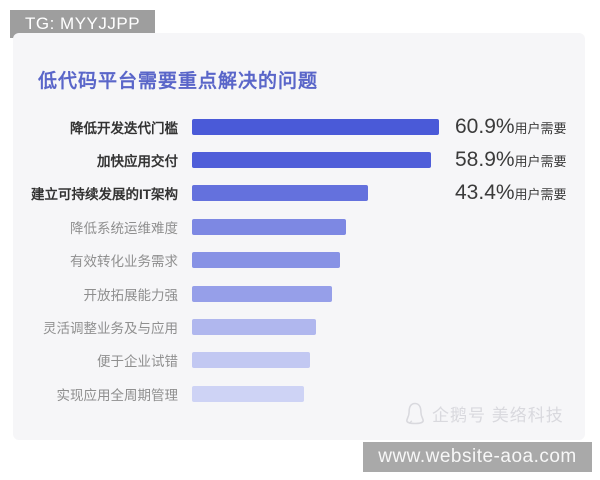 This screenshot has width=600, height=480. I want to click on bar-category-label: 降低系统运维难度, so click(124, 228).